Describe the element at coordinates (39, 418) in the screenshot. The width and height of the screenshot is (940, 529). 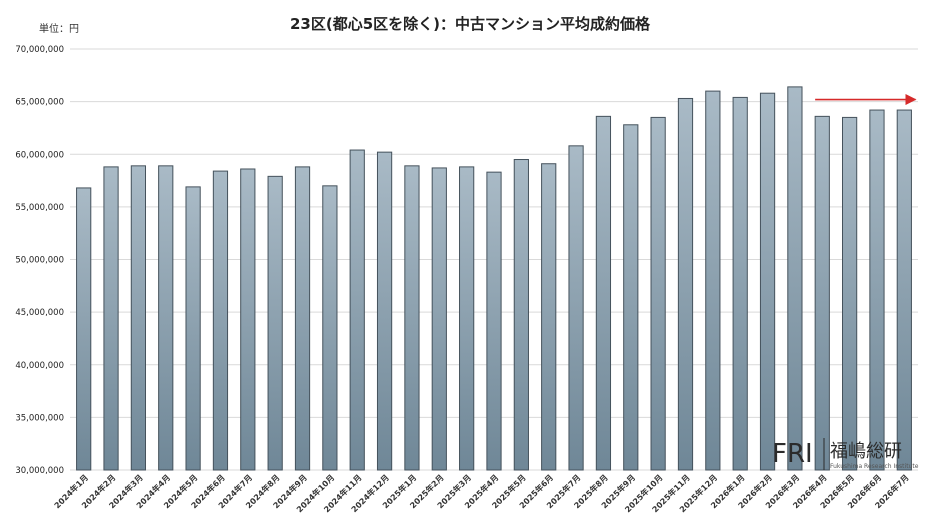
I see `y-tick-label: 35,000,000` at that location.